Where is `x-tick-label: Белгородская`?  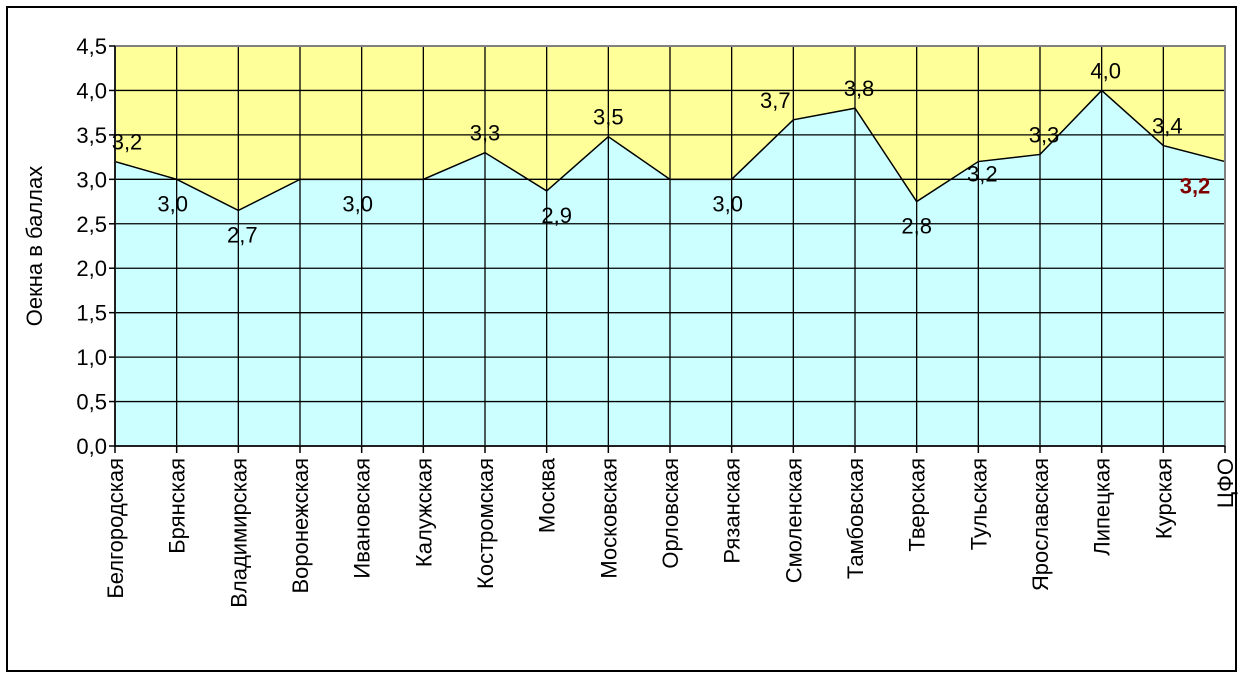 x-tick-label: Белгородская is located at coordinates (115, 528).